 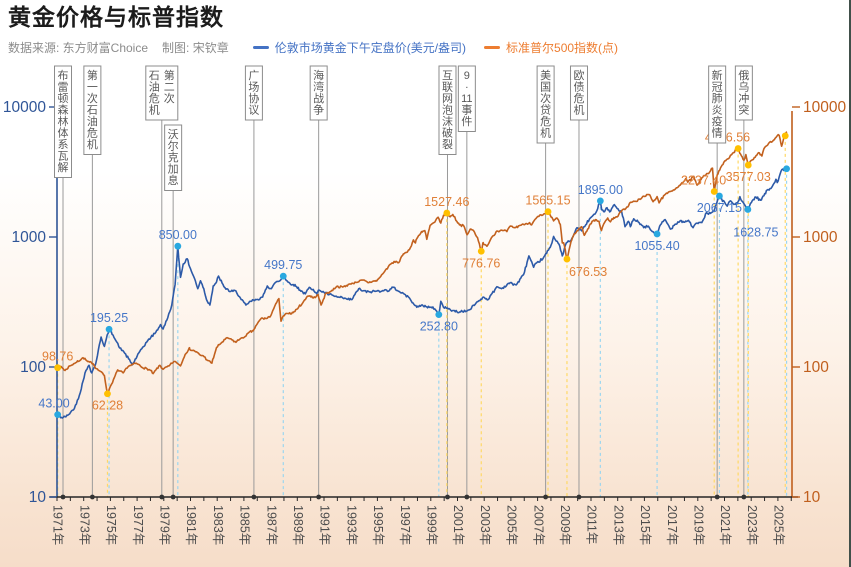 What do you see at coordinates (58, 525) in the screenshot?
I see `x-axis-year-label: 1971年` at bounding box center [58, 525].